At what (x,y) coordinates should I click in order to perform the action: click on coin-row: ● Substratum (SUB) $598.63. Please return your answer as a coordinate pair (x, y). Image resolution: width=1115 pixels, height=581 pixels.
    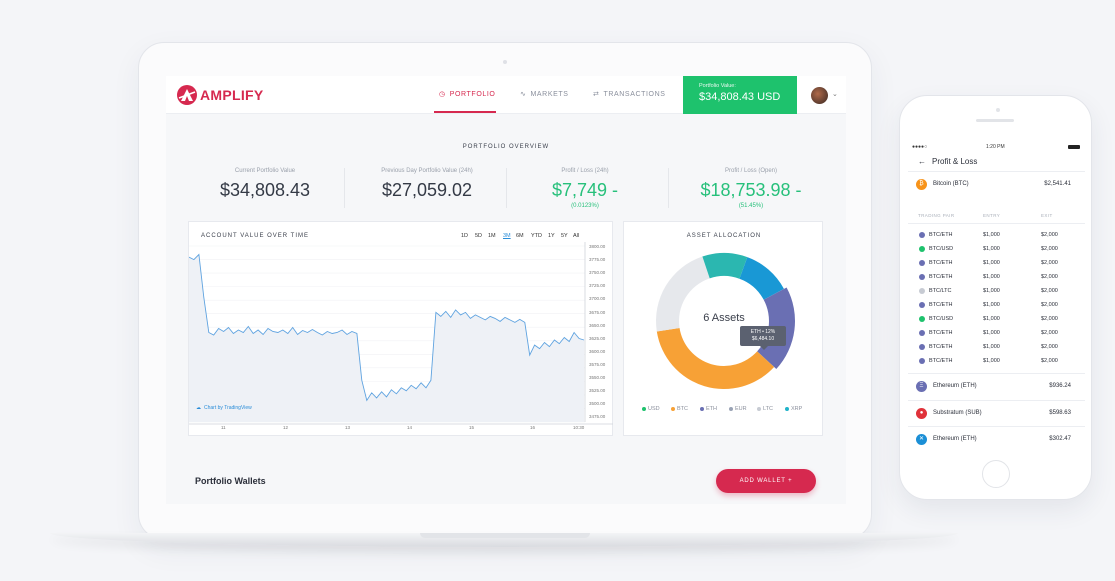
    Looking at the image, I should click on (996, 412).